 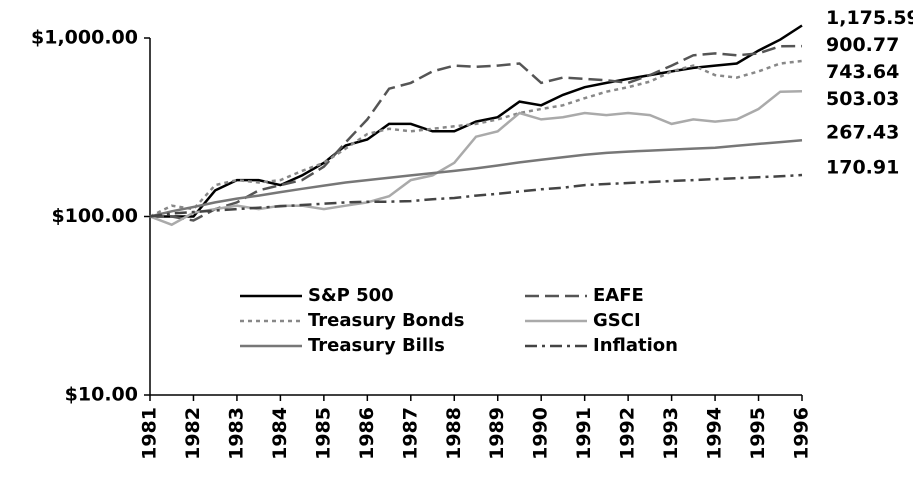 I want to click on x-tick-label: 1984, so click(x=280, y=433).